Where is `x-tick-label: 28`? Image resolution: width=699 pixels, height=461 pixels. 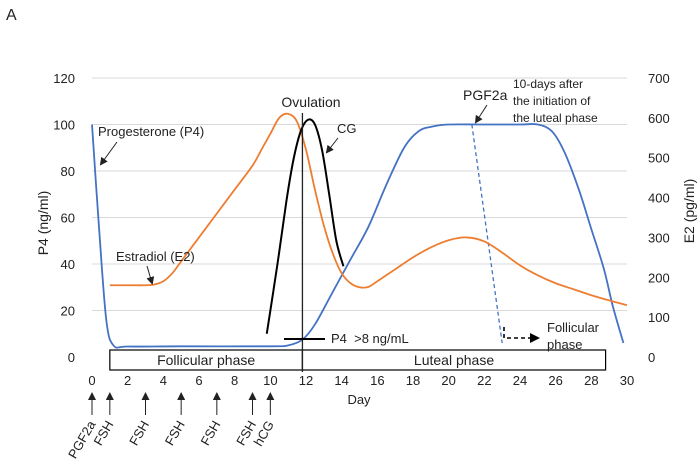
x-tick-label: 28 is located at coordinates (591, 380).